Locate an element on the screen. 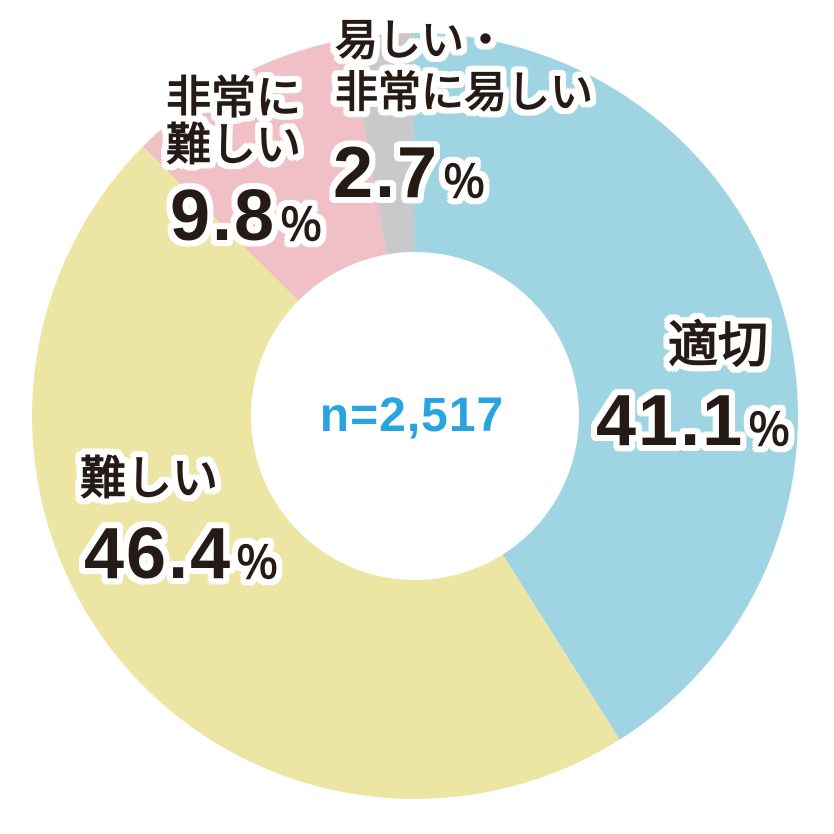  pie-slice-very-difficult is located at coordinates (264, 169).